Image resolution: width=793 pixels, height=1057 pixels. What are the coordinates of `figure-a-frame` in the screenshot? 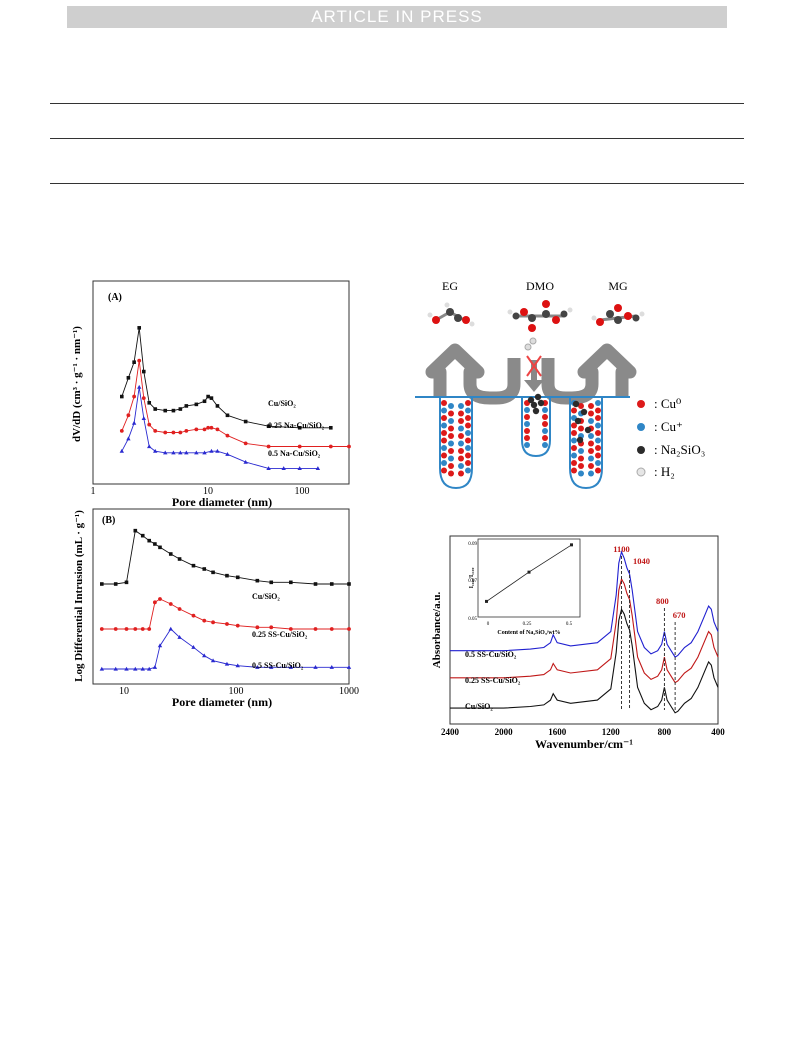 It's located at (221, 382).